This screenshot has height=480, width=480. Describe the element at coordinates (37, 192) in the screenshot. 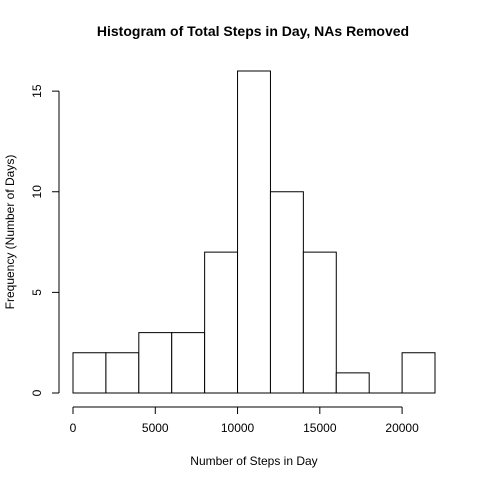

I see `y-tick-label: 10` at that location.